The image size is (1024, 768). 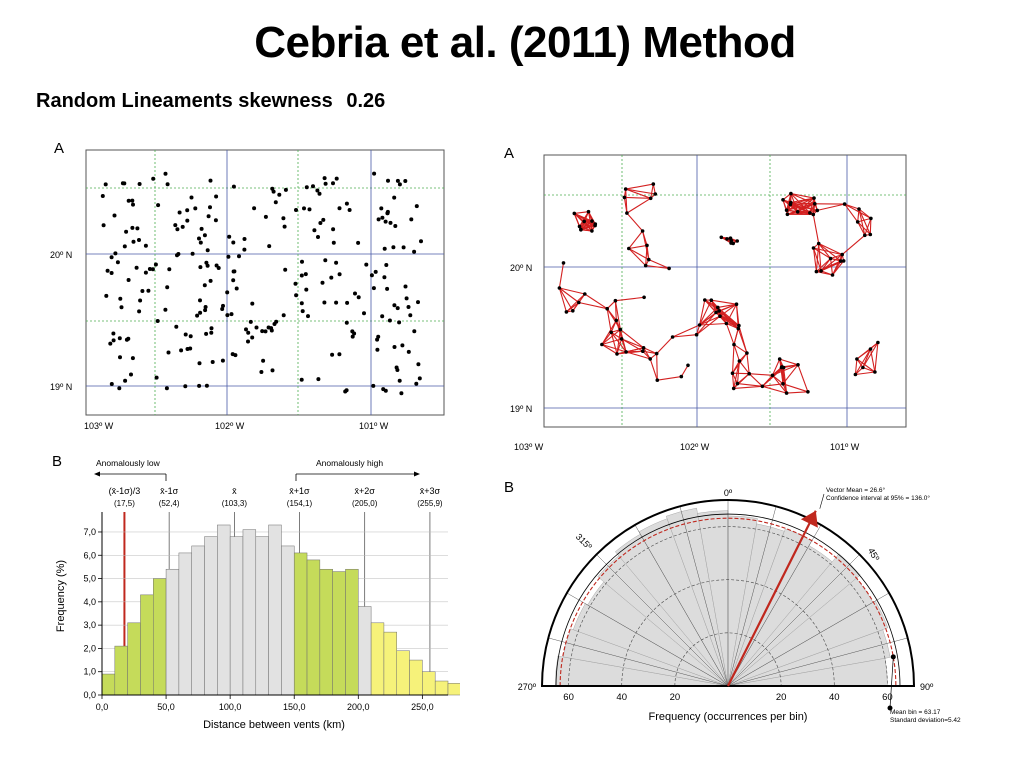 What do you see at coordinates (247, 285) in the screenshot?
I see `random-points-map: A 20º N 19º N 103º W 102º W 101º W` at bounding box center [247, 285].